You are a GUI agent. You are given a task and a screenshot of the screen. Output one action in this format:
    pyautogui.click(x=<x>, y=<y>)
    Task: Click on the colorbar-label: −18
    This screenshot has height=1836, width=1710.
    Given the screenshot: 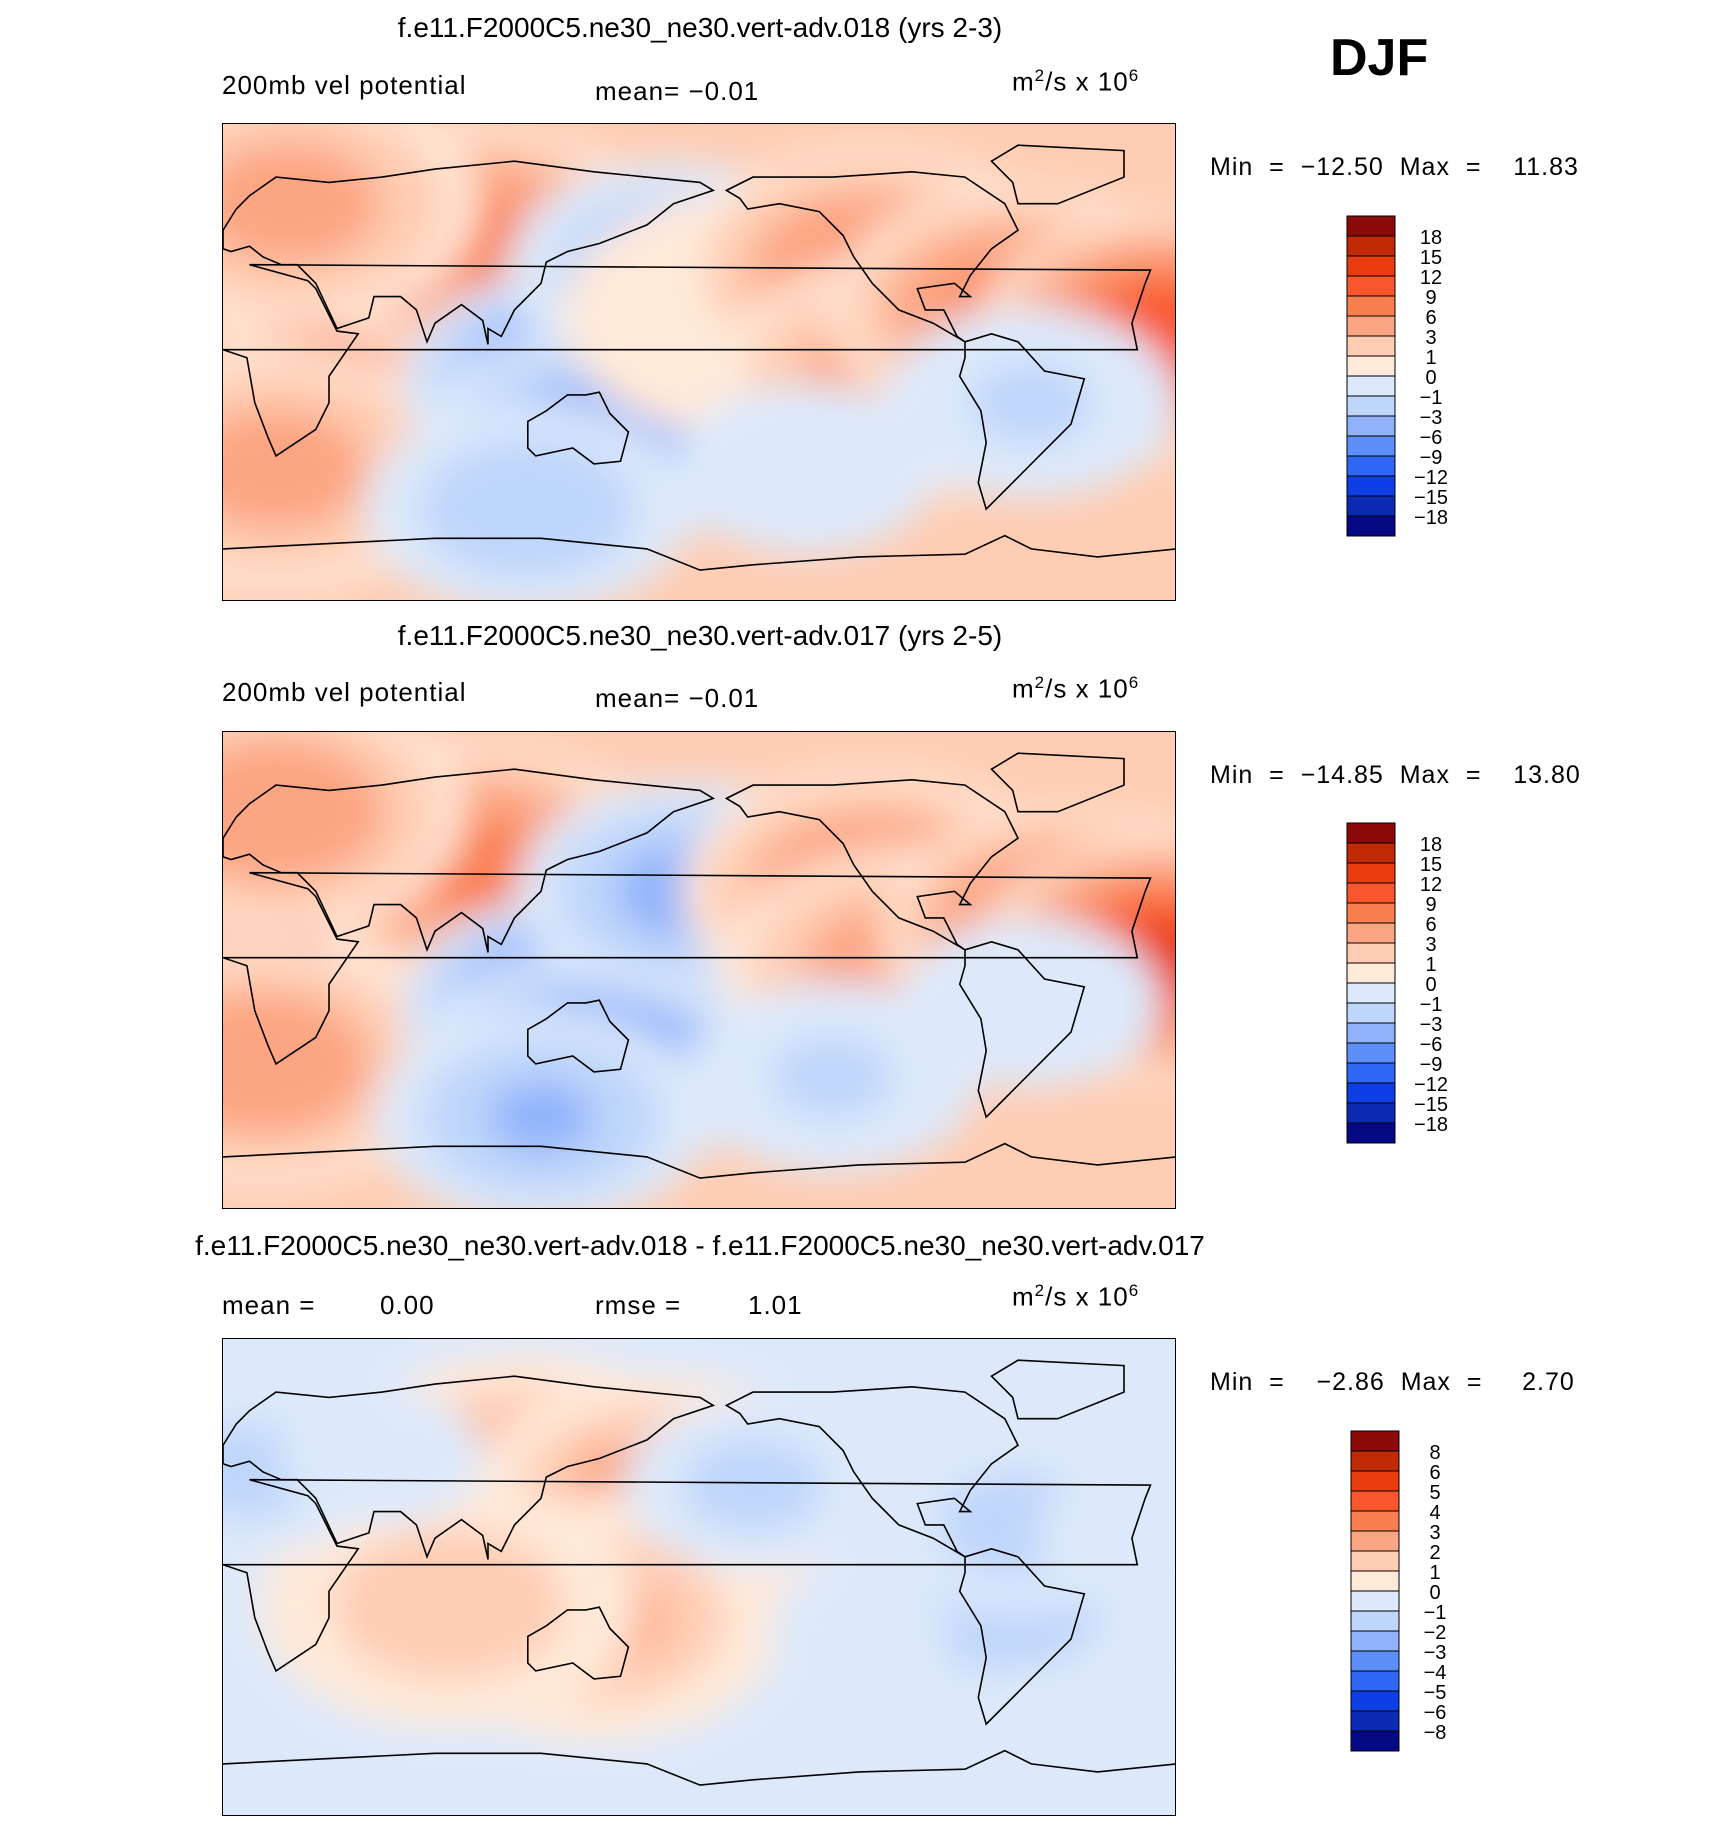 What is the action you would take?
    pyautogui.click(x=1431, y=518)
    